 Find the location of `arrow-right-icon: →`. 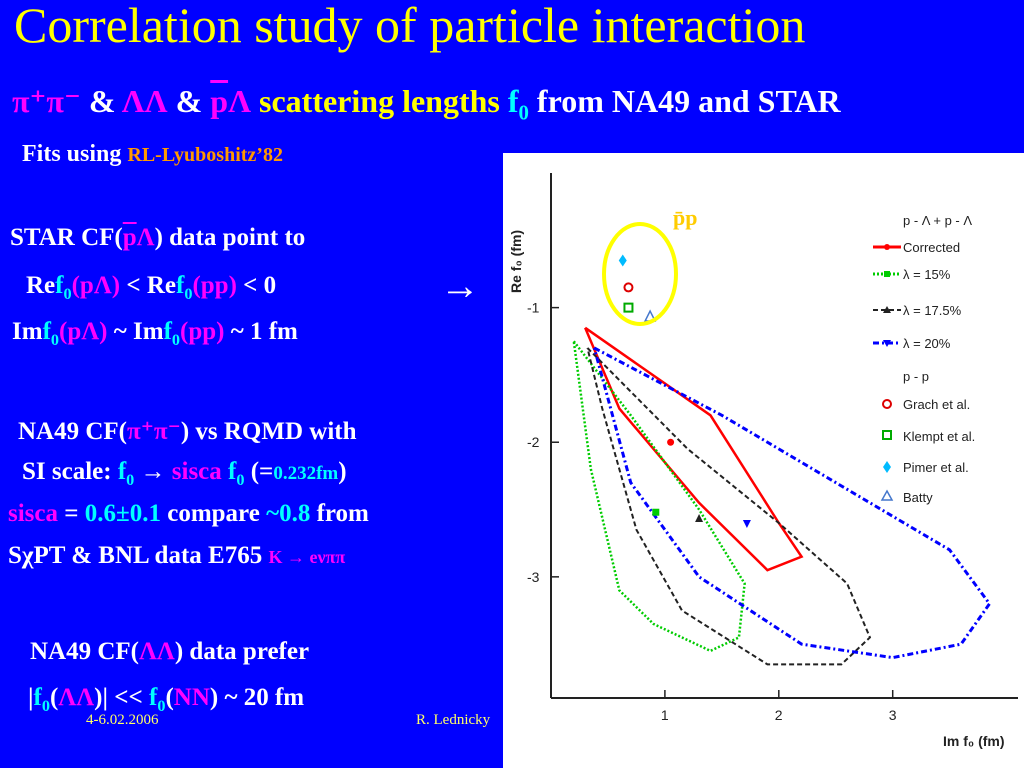

arrow-right-icon: → is located at coordinates (460, 285).